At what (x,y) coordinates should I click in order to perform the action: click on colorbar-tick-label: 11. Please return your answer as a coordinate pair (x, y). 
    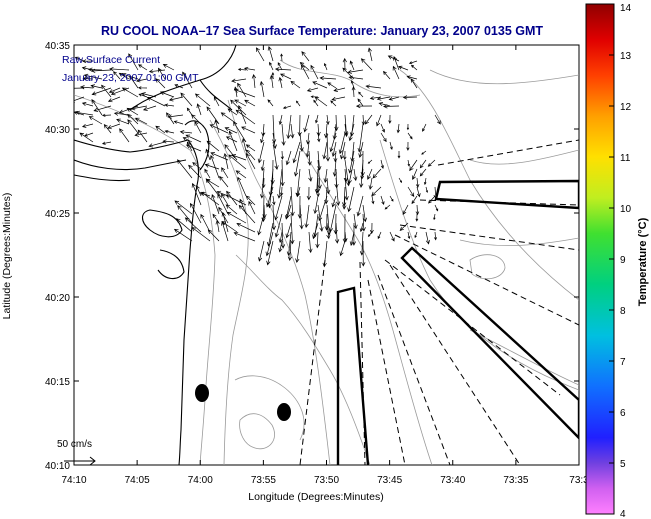
    Looking at the image, I should click on (625, 158).